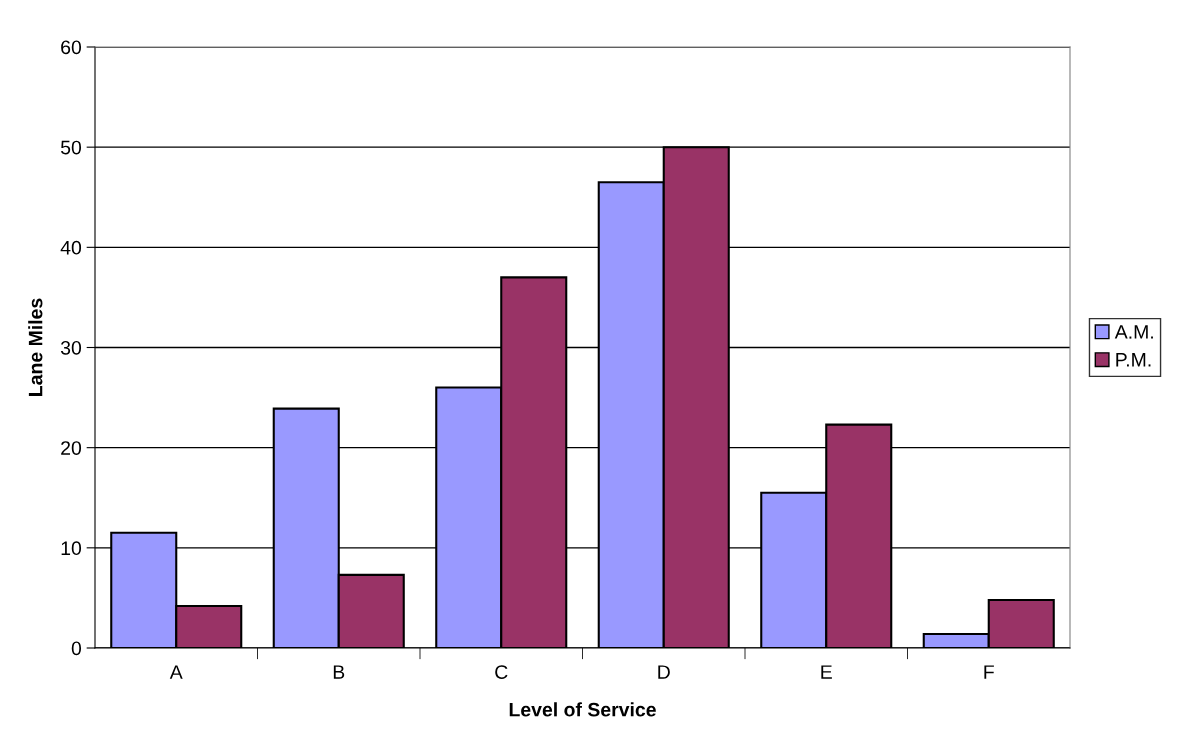 The image size is (1181, 745). I want to click on y-tick-label: 20, so click(71, 448).